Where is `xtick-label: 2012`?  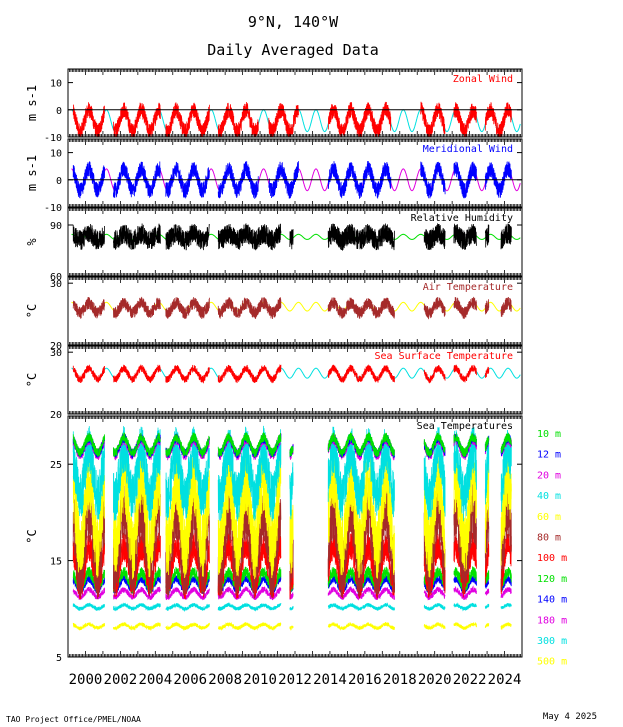
xtick-label: 2012 is located at coordinates (295, 680).